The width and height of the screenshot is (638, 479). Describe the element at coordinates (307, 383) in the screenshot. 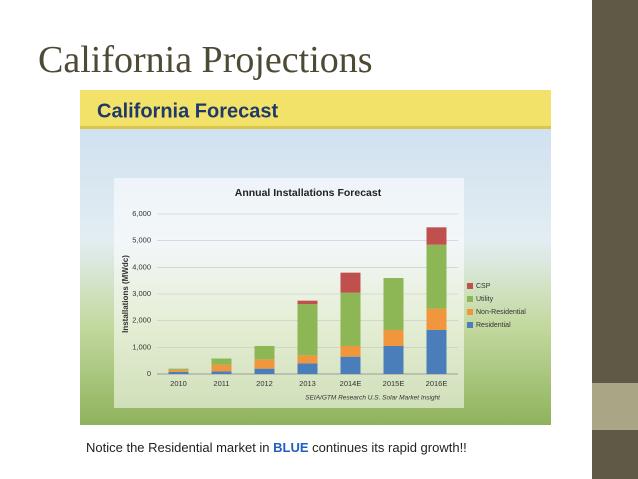

I see `x-tick-label: 2013` at that location.